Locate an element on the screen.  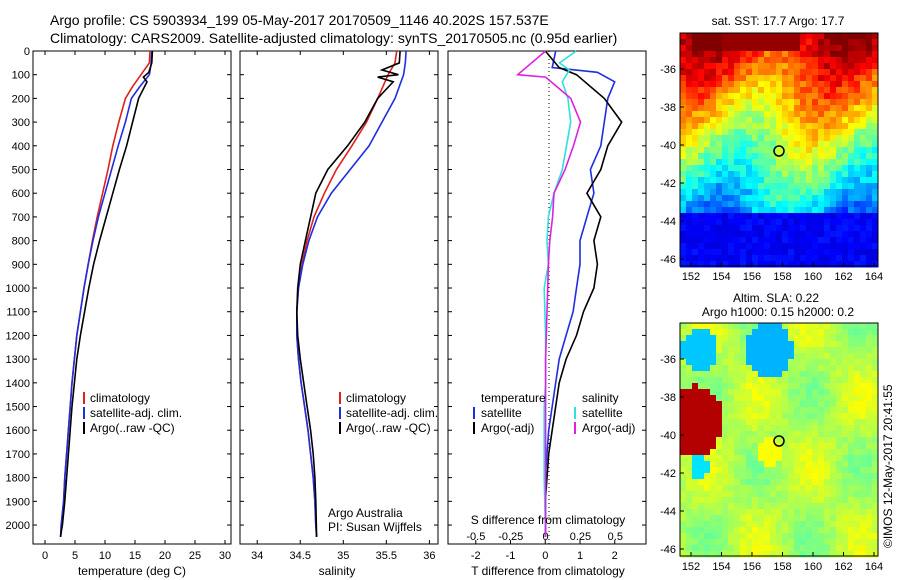
map-y-tick-label: -44 is located at coordinates (668, 512).